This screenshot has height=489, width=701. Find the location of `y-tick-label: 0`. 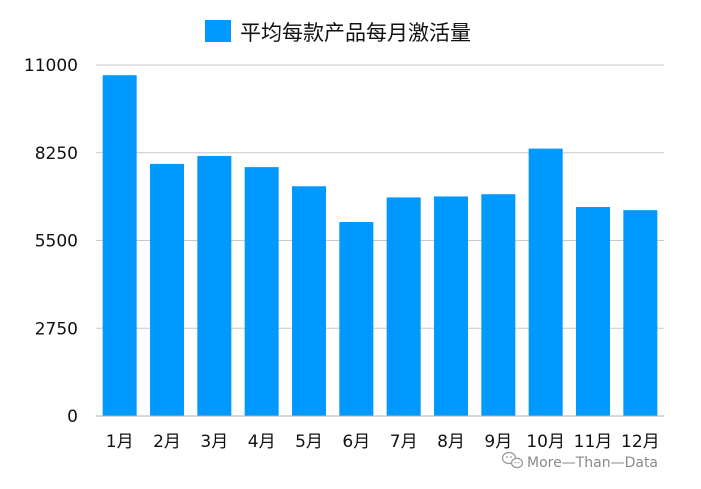

y-tick-label: 0 is located at coordinates (72, 417).